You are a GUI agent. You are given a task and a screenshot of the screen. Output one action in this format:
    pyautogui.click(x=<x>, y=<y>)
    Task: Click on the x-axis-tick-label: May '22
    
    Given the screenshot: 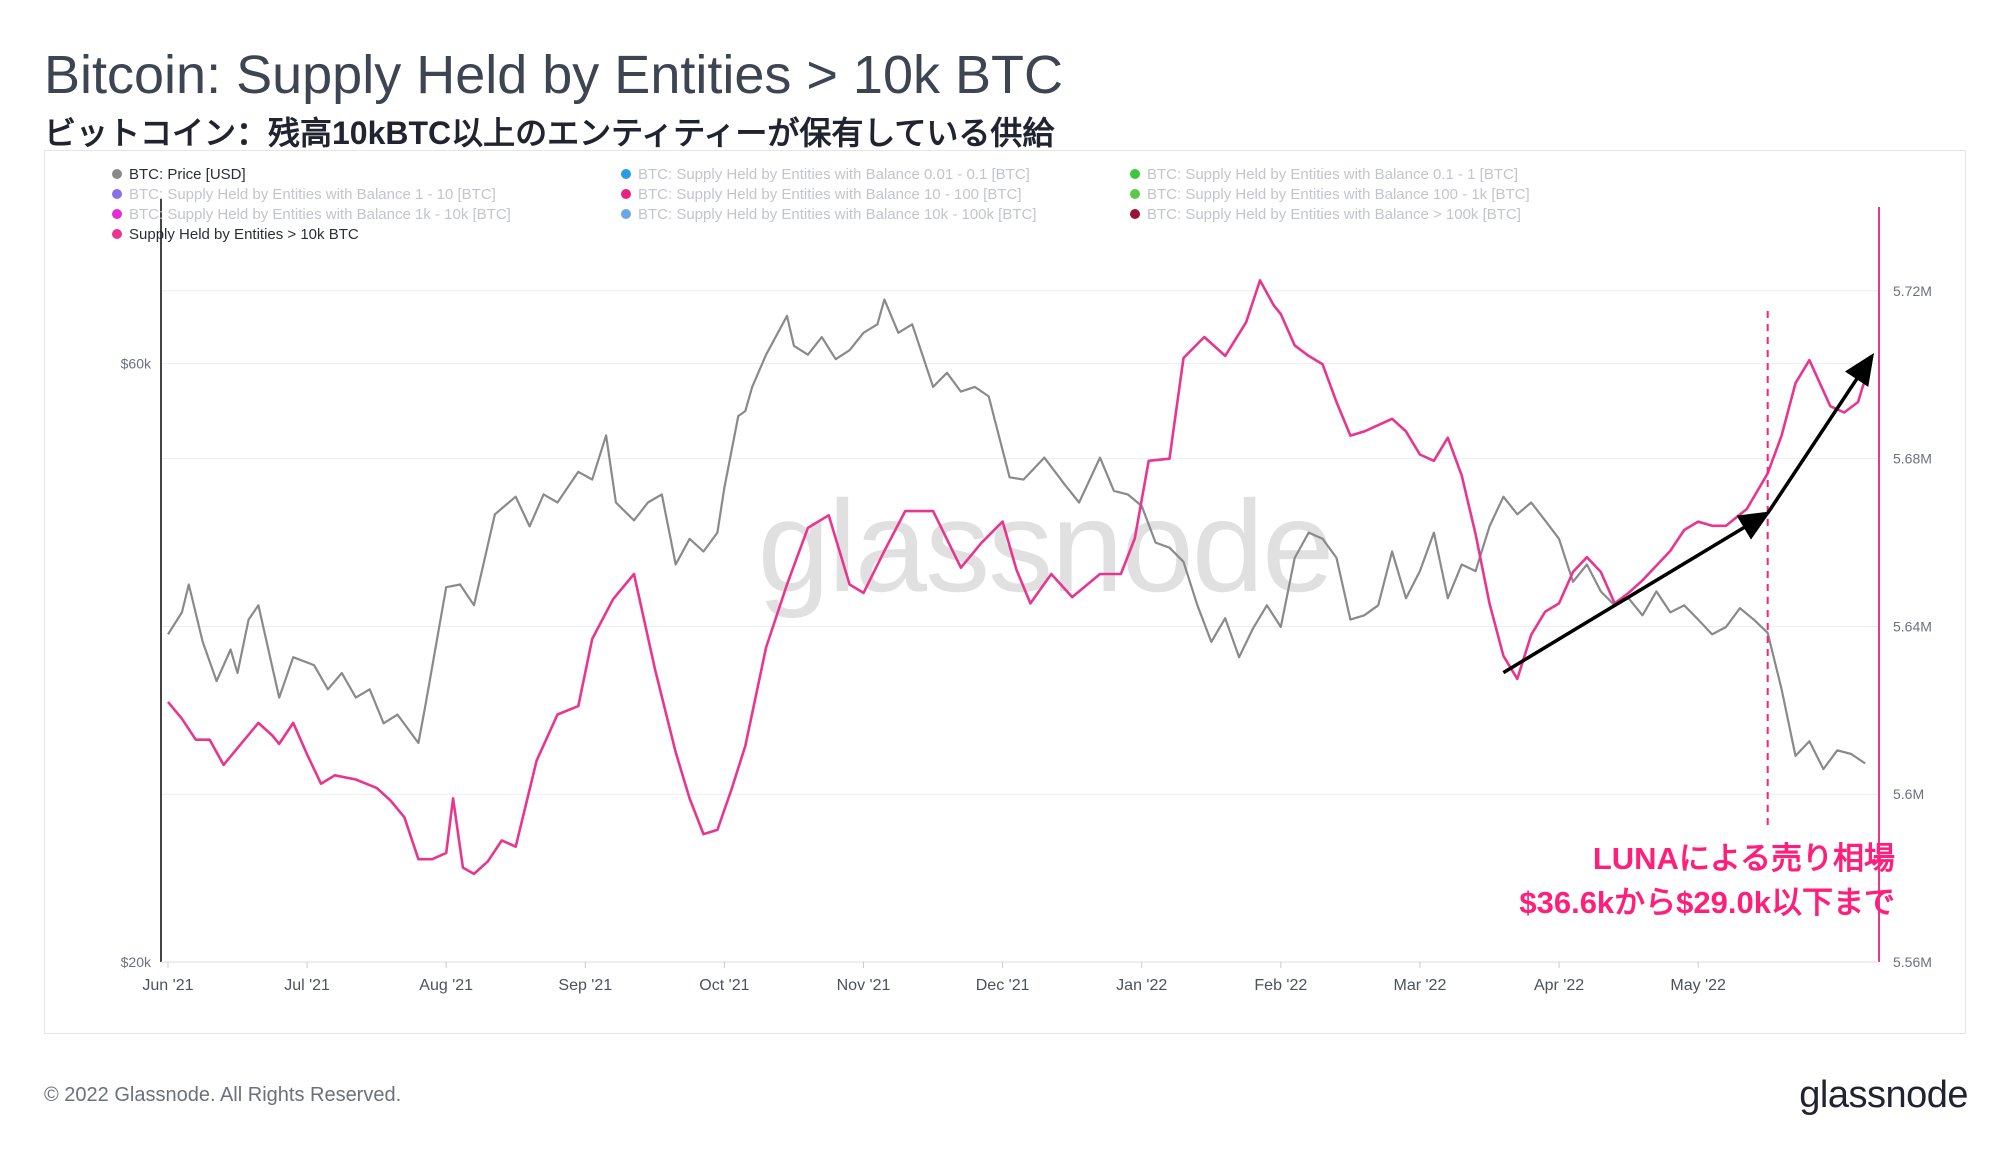 What is the action you would take?
    pyautogui.click(x=1698, y=985)
    